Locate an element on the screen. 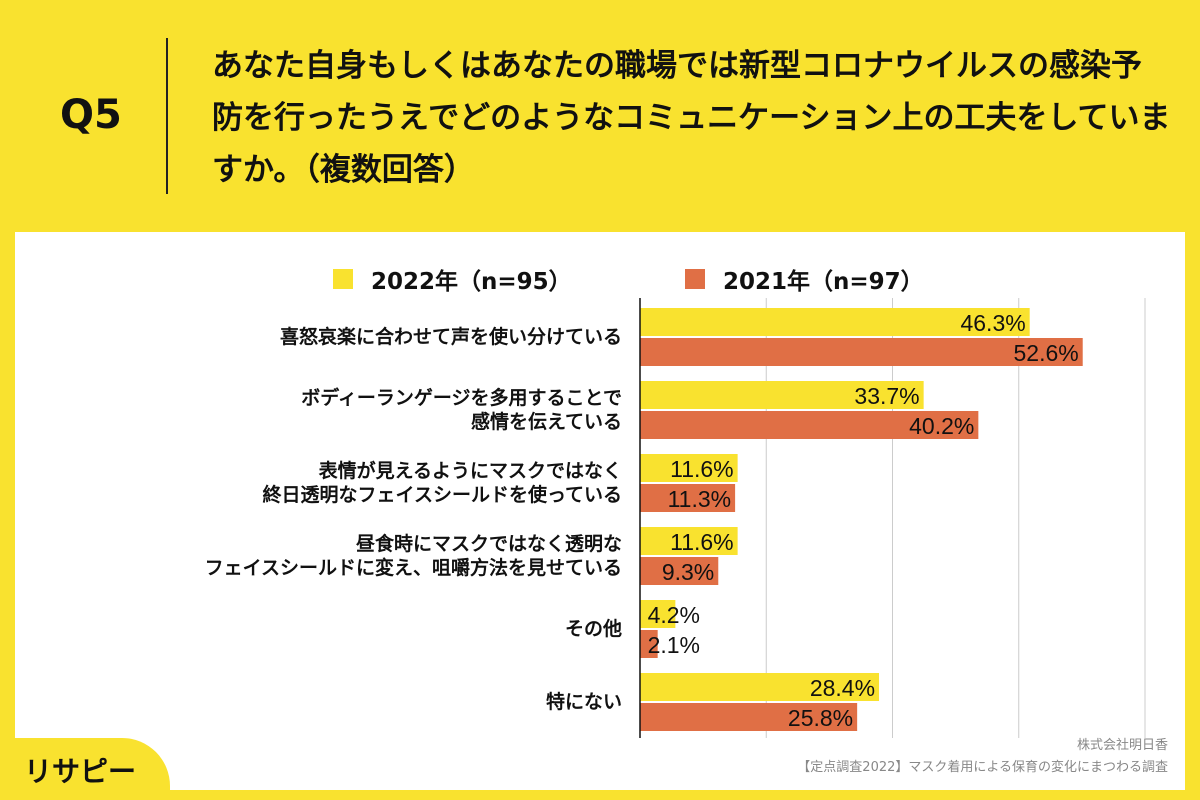 This screenshot has height=800, width=1200. legend-2022: 2022年（n=95） is located at coordinates (452, 279).